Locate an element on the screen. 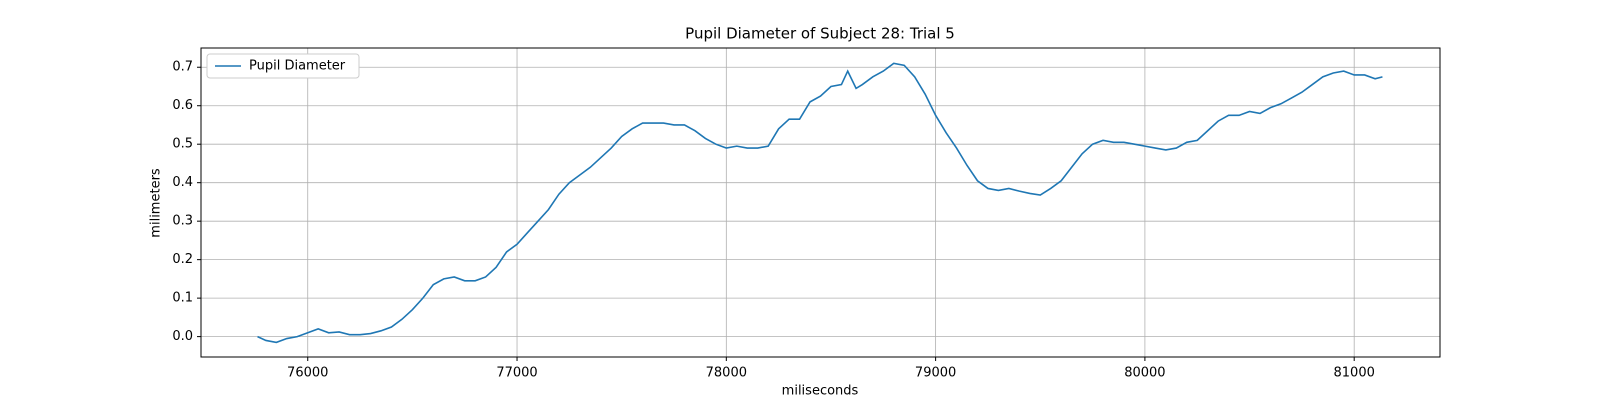 The height and width of the screenshot is (400, 1600). y-tick-label: 0.7 is located at coordinates (182, 67).